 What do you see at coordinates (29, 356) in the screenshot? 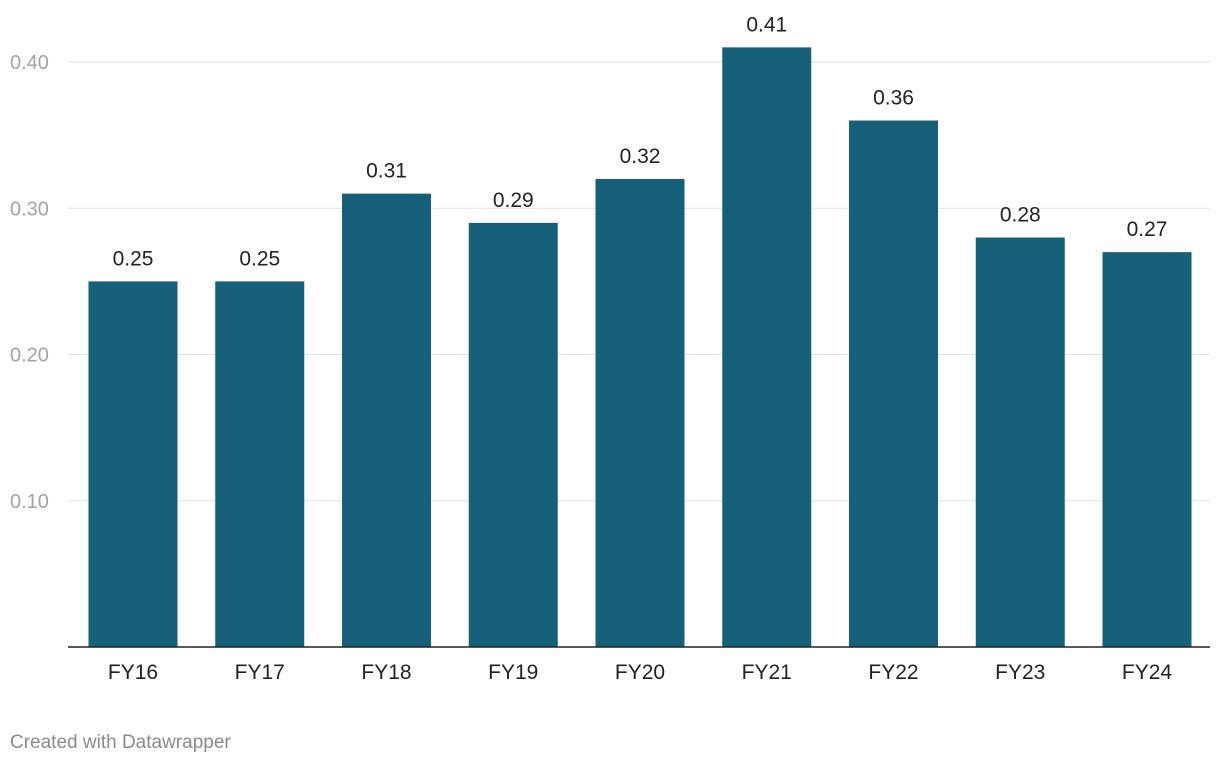
I see `y-tick-label: 0.20` at bounding box center [29, 356].